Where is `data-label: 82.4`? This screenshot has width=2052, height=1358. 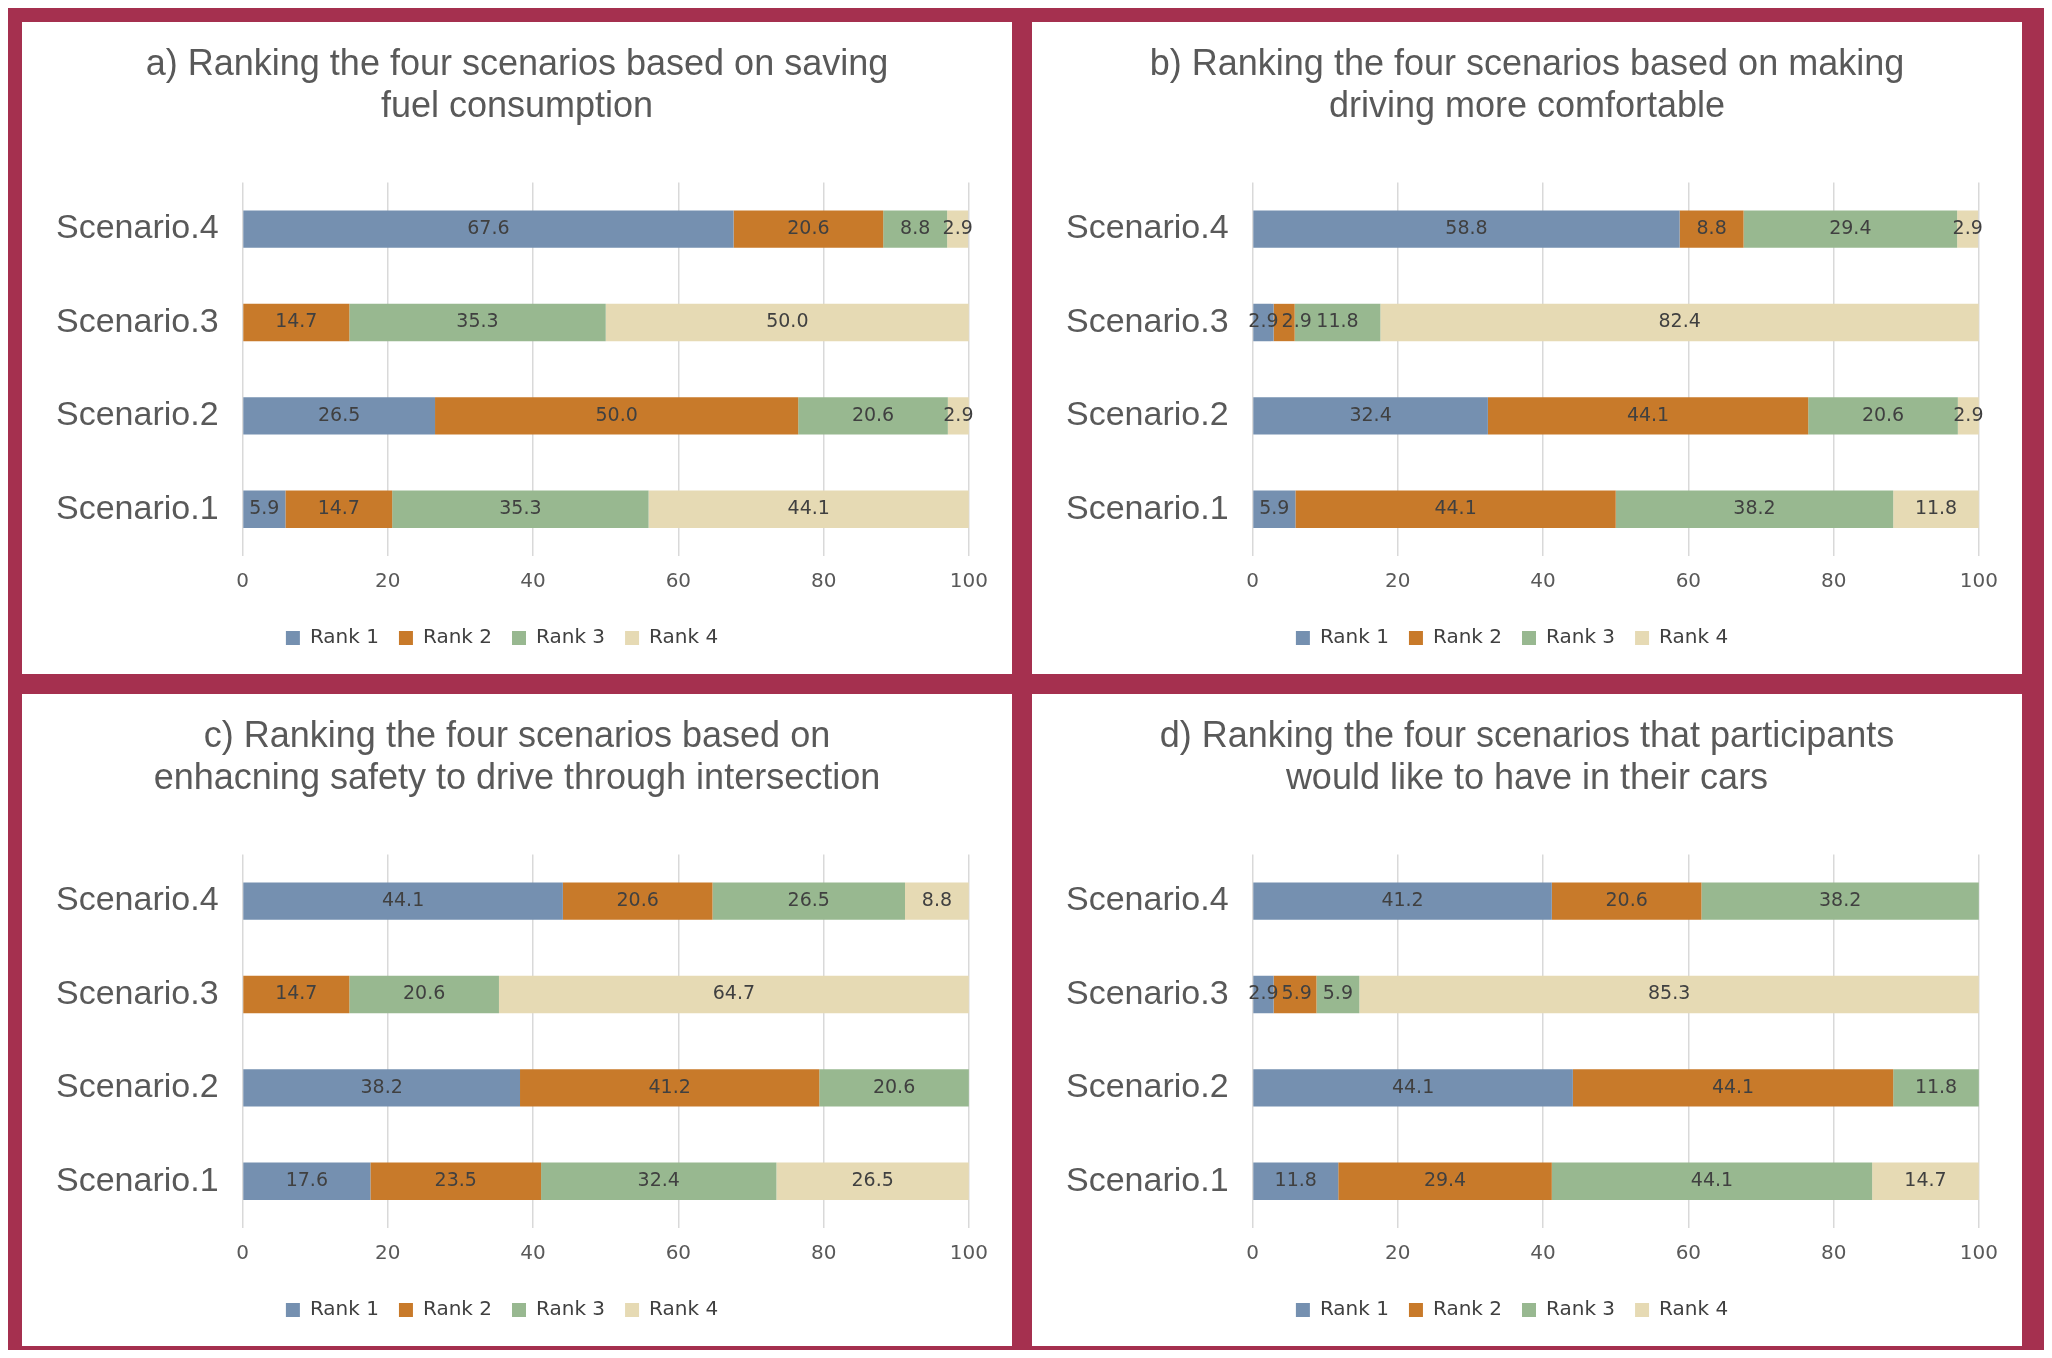 data-label: 82.4 is located at coordinates (1679, 320).